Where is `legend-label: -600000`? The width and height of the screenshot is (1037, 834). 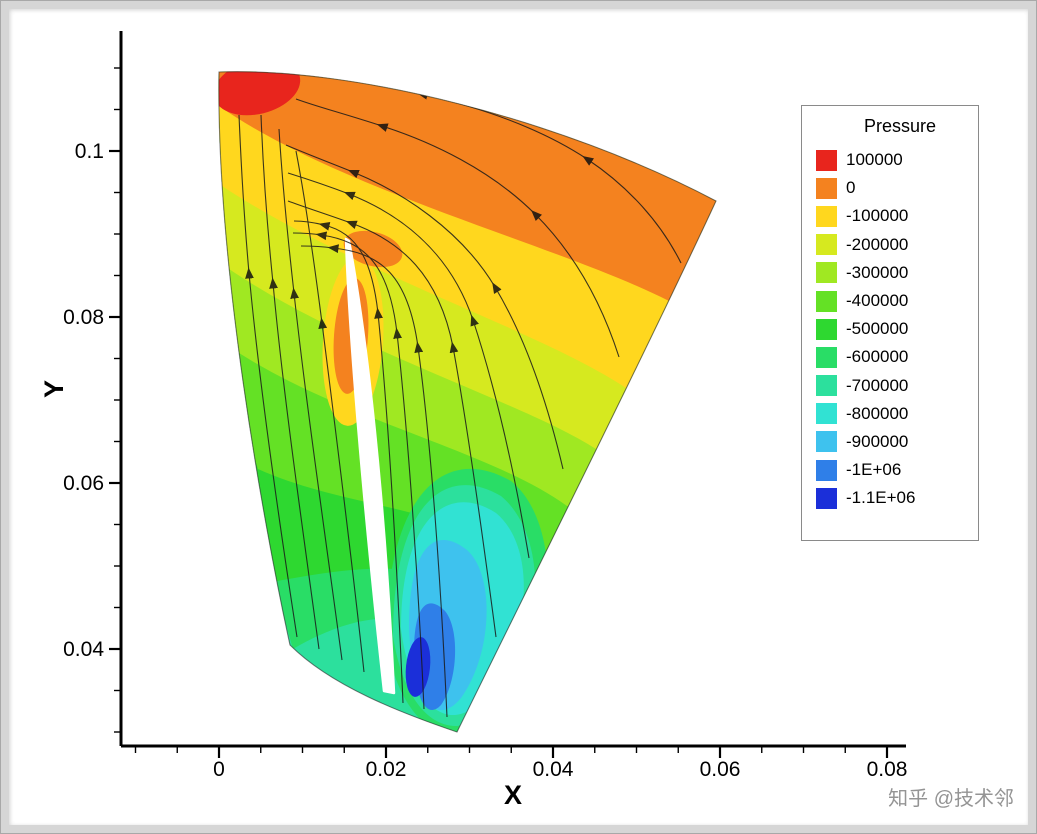
legend-label: -600000 is located at coordinates (877, 357).